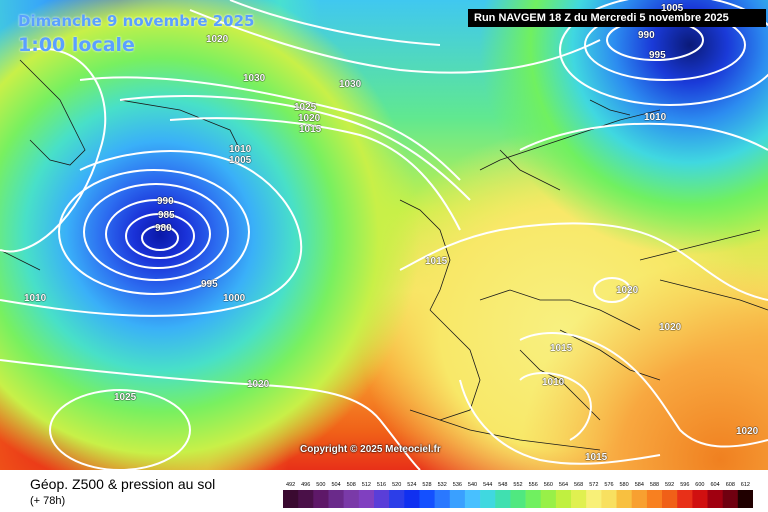  Describe the element at coordinates (48, 501) in the screenshot. I see `forecast-offset: (+ 78h)` at that location.